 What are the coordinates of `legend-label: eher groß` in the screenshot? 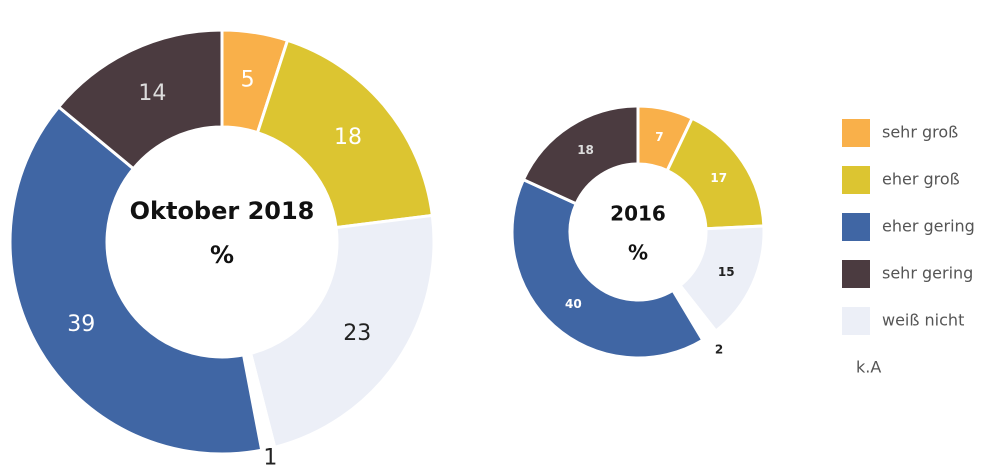 It's located at (921, 179).